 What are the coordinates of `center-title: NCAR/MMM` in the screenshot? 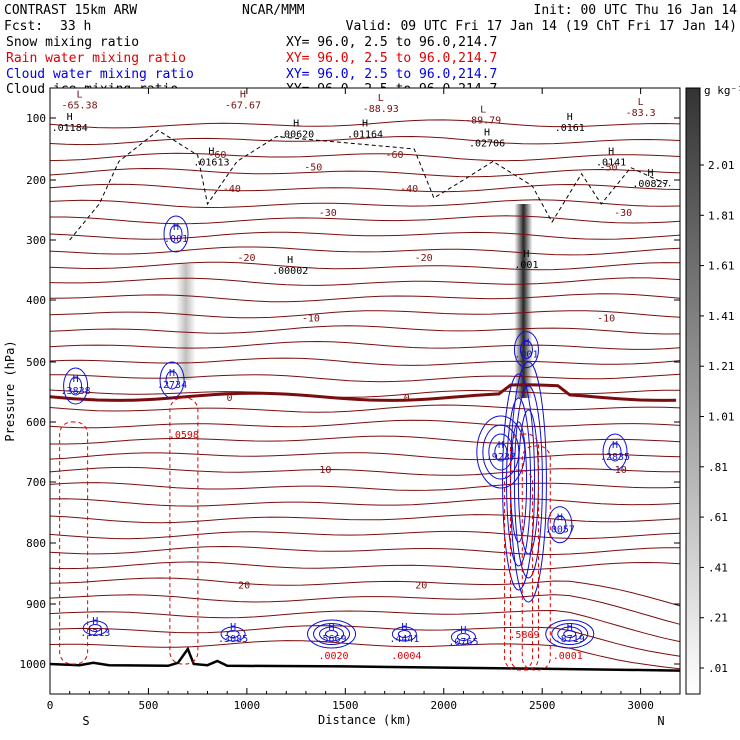 It's located at (273, 10).